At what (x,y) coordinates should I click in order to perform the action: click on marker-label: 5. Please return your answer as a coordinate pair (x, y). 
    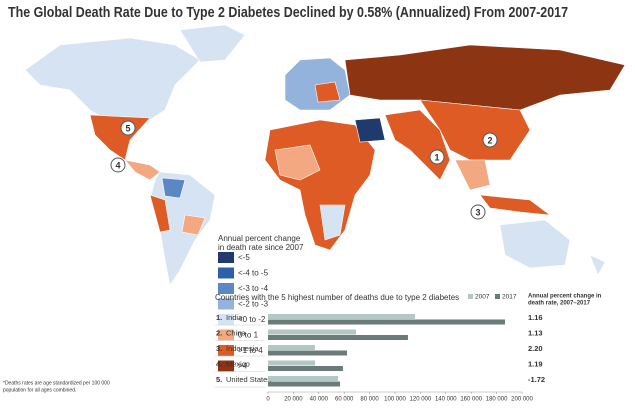
    Looking at the image, I should click on (127, 128).